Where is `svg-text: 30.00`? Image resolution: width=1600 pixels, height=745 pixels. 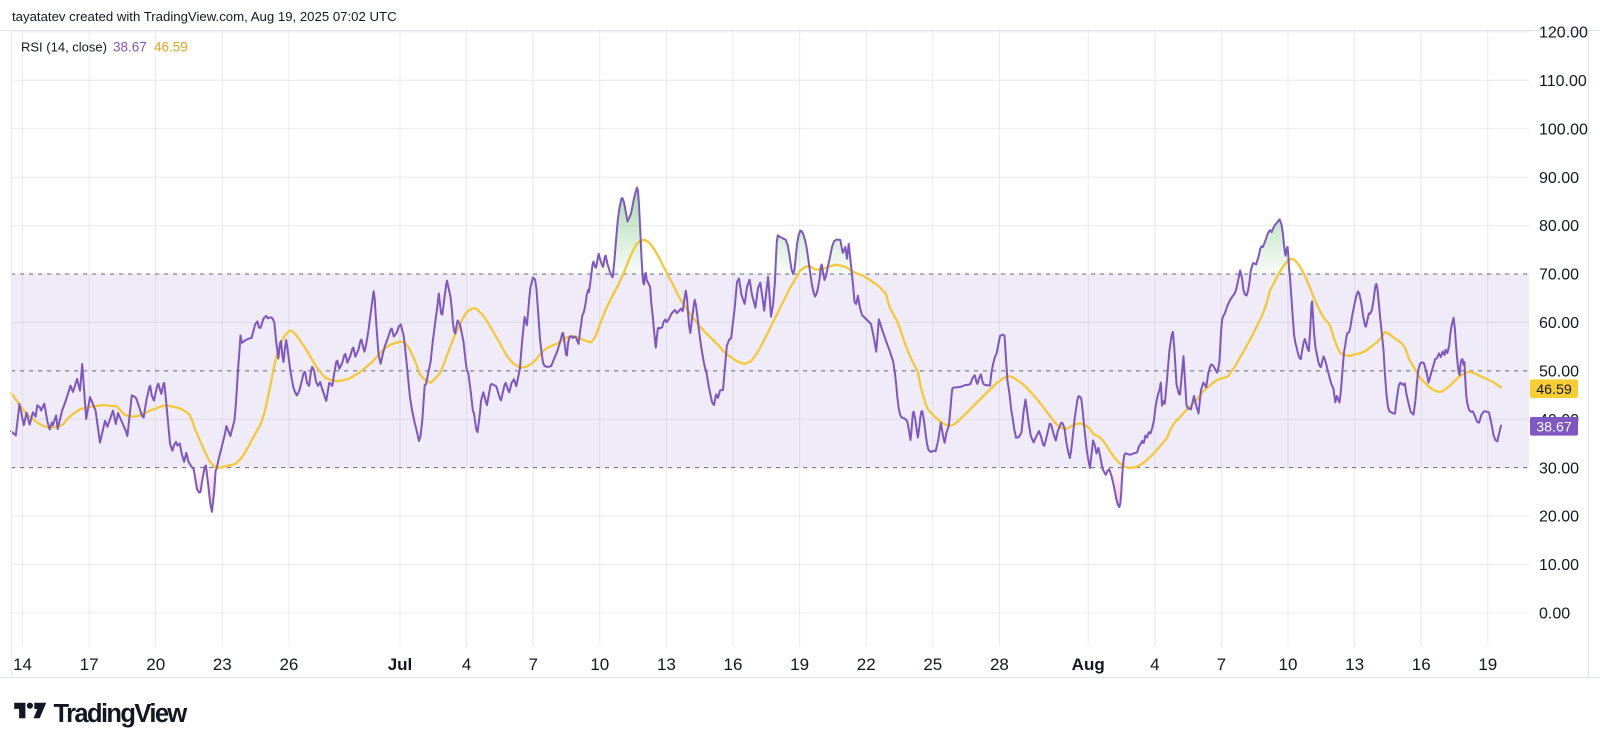 svg-text: 30.00 is located at coordinates (1559, 468).